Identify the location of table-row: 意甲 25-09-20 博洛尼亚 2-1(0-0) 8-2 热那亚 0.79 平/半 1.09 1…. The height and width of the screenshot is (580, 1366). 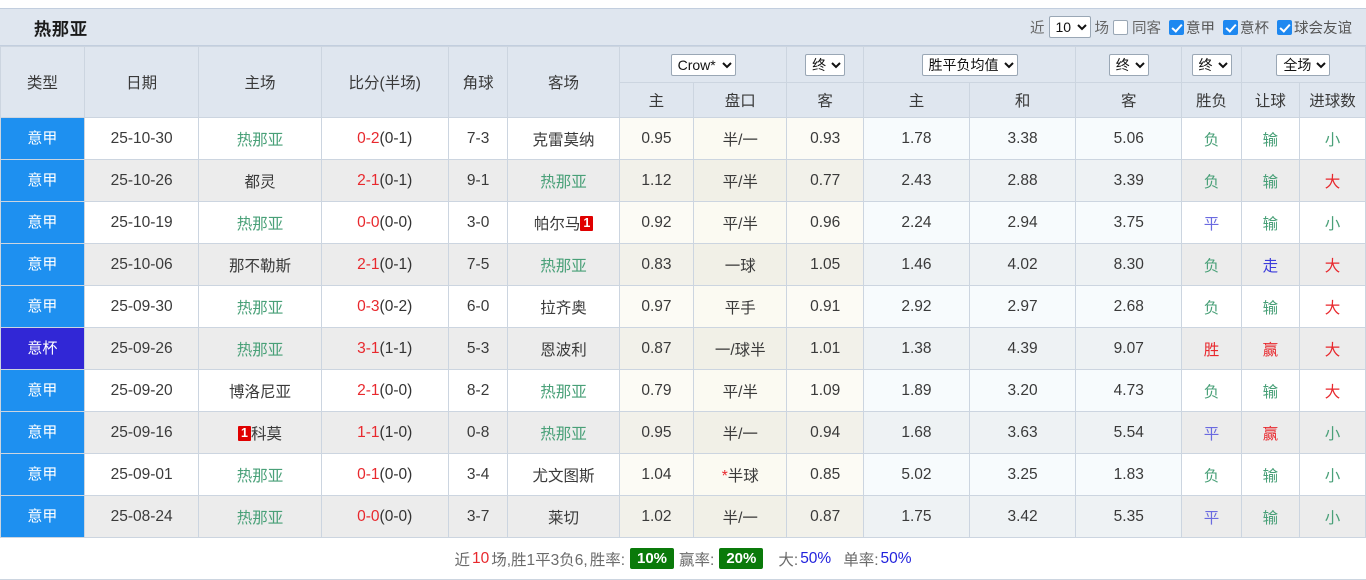
(683, 390).